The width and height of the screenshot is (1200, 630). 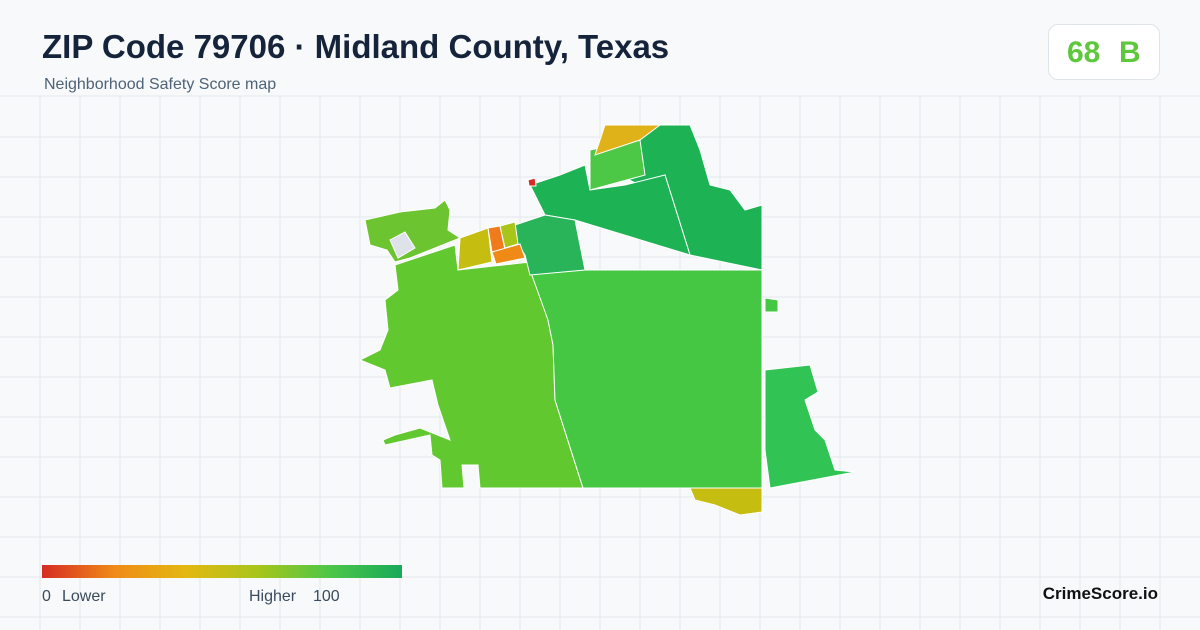 What do you see at coordinates (356, 46) in the screenshot?
I see `title: ZIP Code 79706 · Midland County, Texas` at bounding box center [356, 46].